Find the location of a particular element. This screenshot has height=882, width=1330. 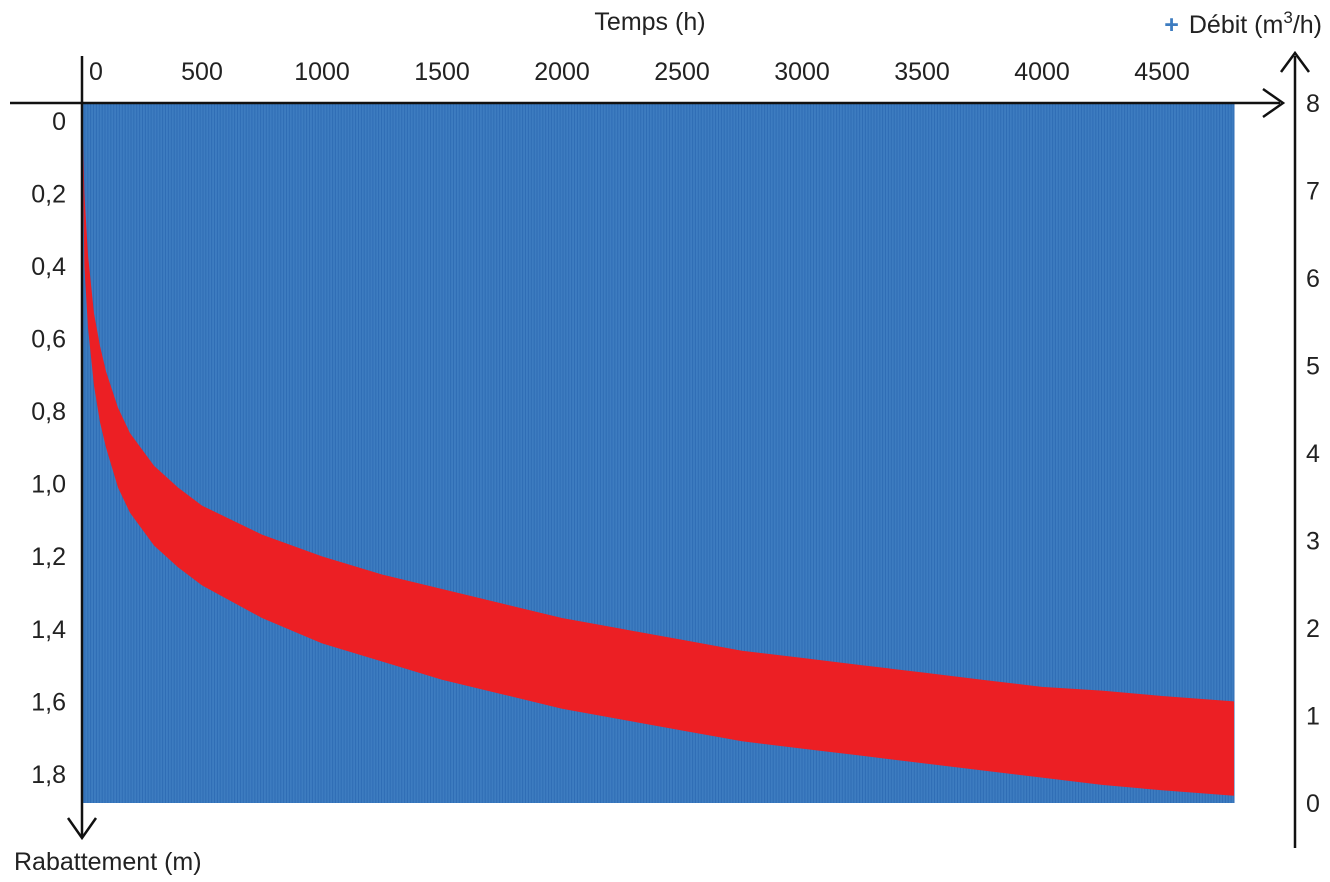

right-y-tick-label: 5 is located at coordinates (1313, 367).